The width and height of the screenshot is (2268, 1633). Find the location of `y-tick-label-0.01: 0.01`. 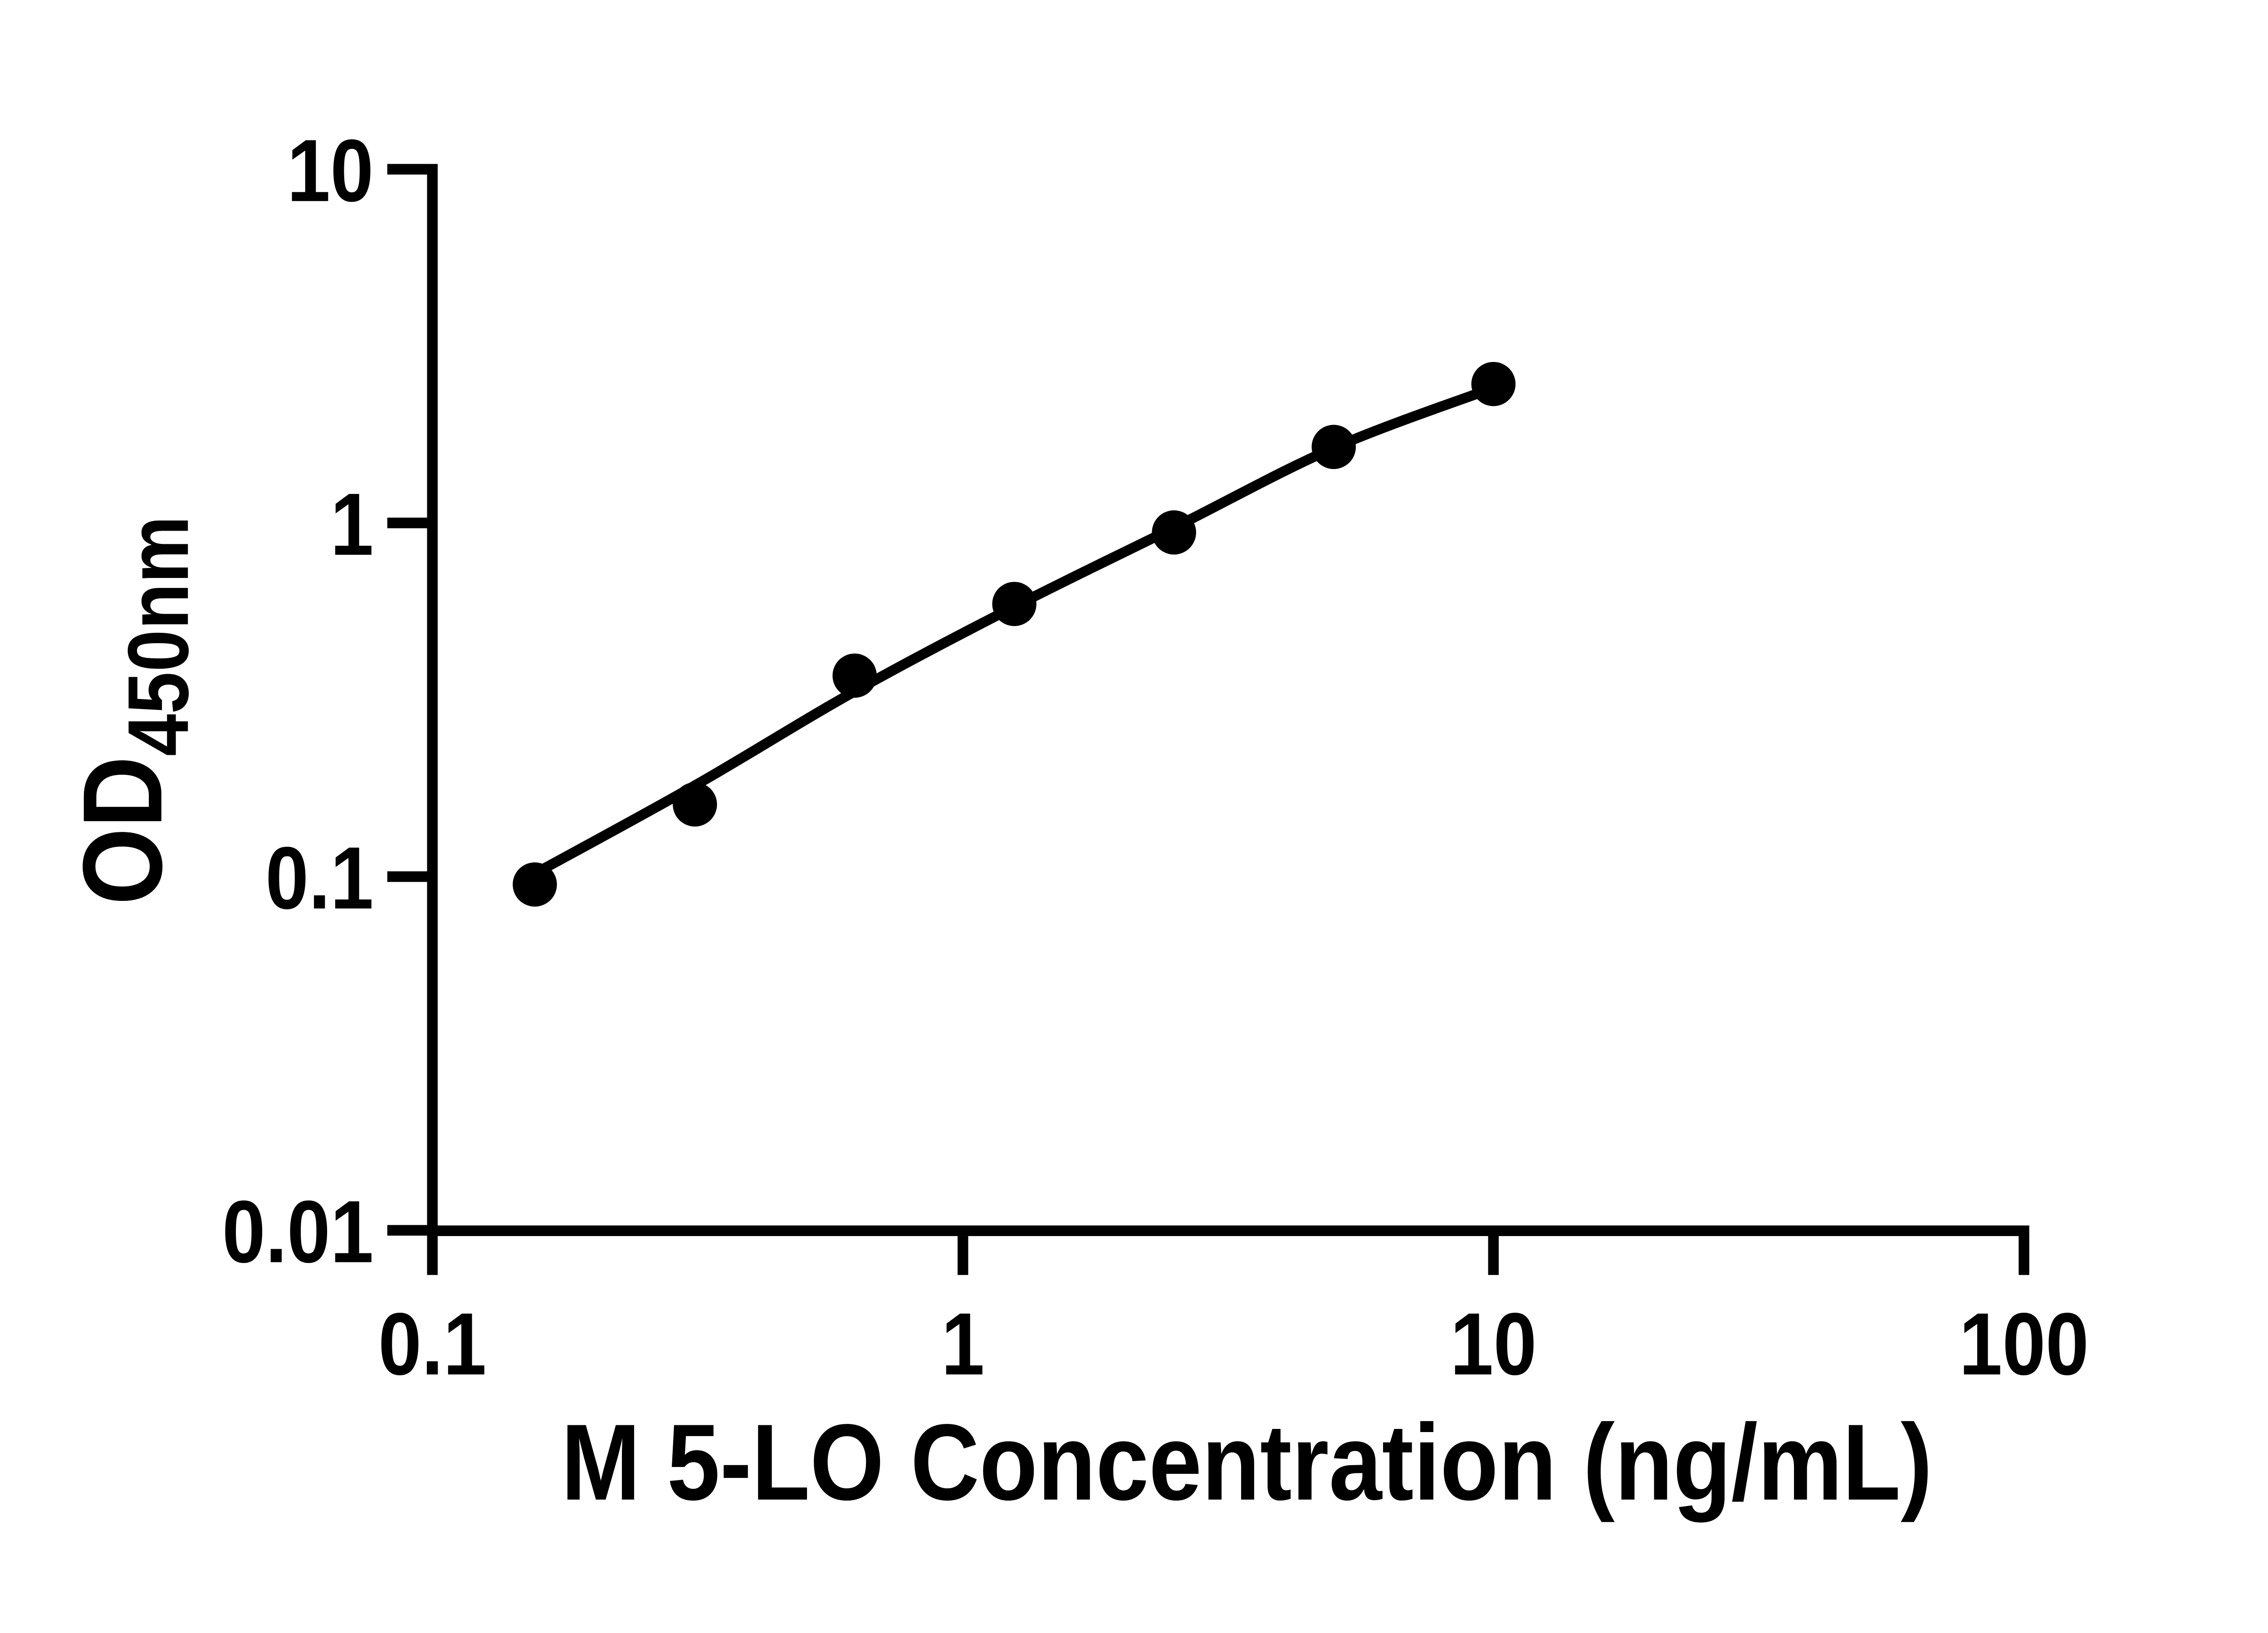

y-tick-label-0.01: 0.01 is located at coordinates (298, 1231).